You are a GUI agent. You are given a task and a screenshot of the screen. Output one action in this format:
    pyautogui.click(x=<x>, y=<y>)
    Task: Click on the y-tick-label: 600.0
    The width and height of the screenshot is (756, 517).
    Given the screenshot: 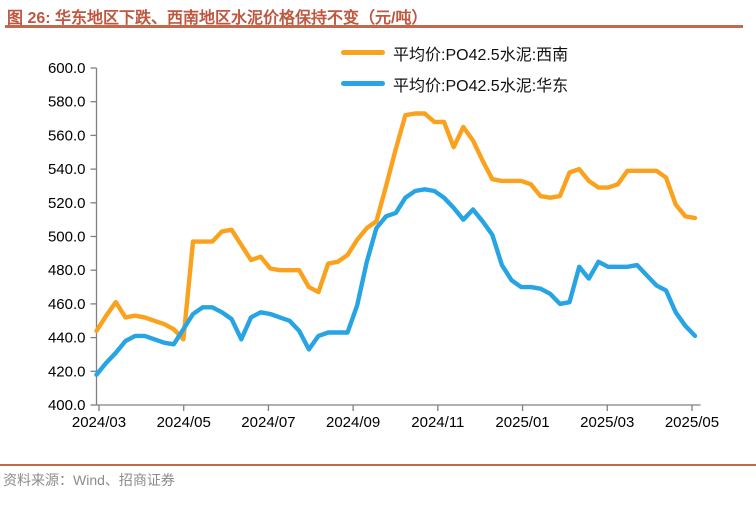 What is the action you would take?
    pyautogui.click(x=67, y=68)
    